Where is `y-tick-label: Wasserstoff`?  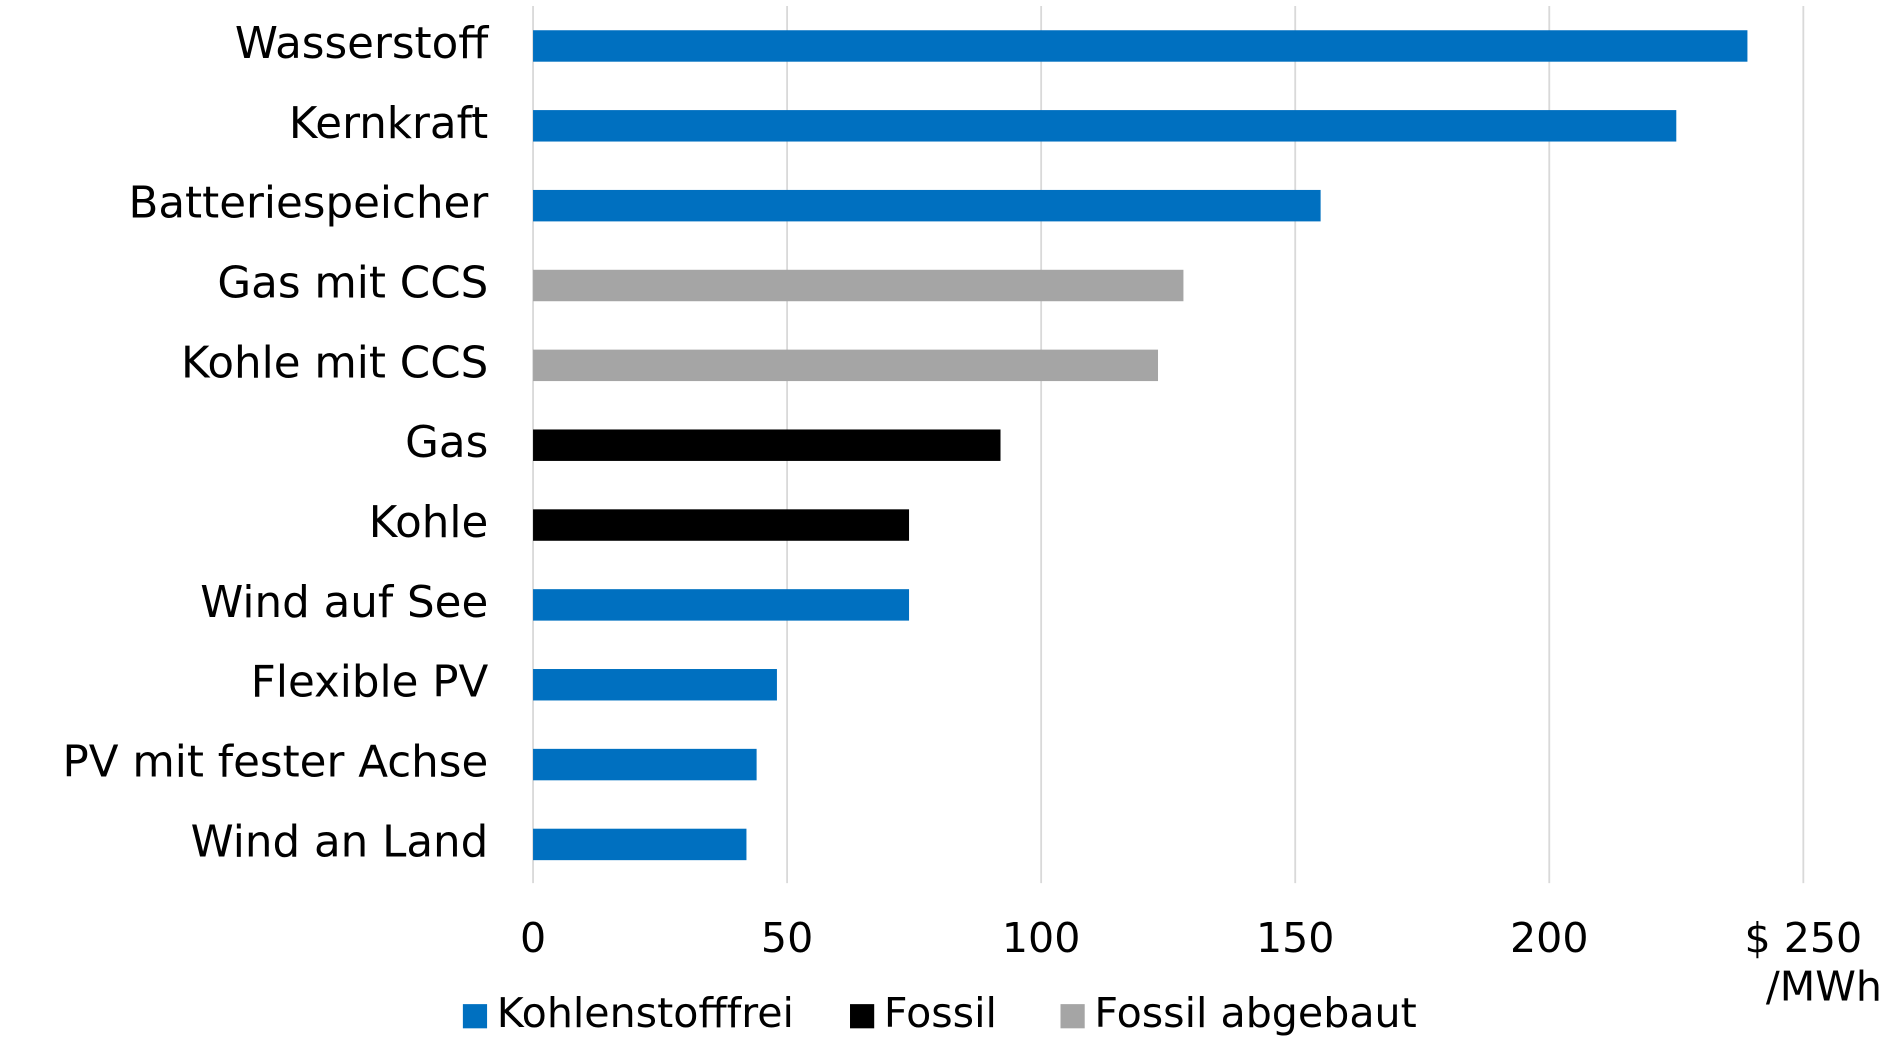 y-tick-label: Wasserstoff is located at coordinates (362, 44).